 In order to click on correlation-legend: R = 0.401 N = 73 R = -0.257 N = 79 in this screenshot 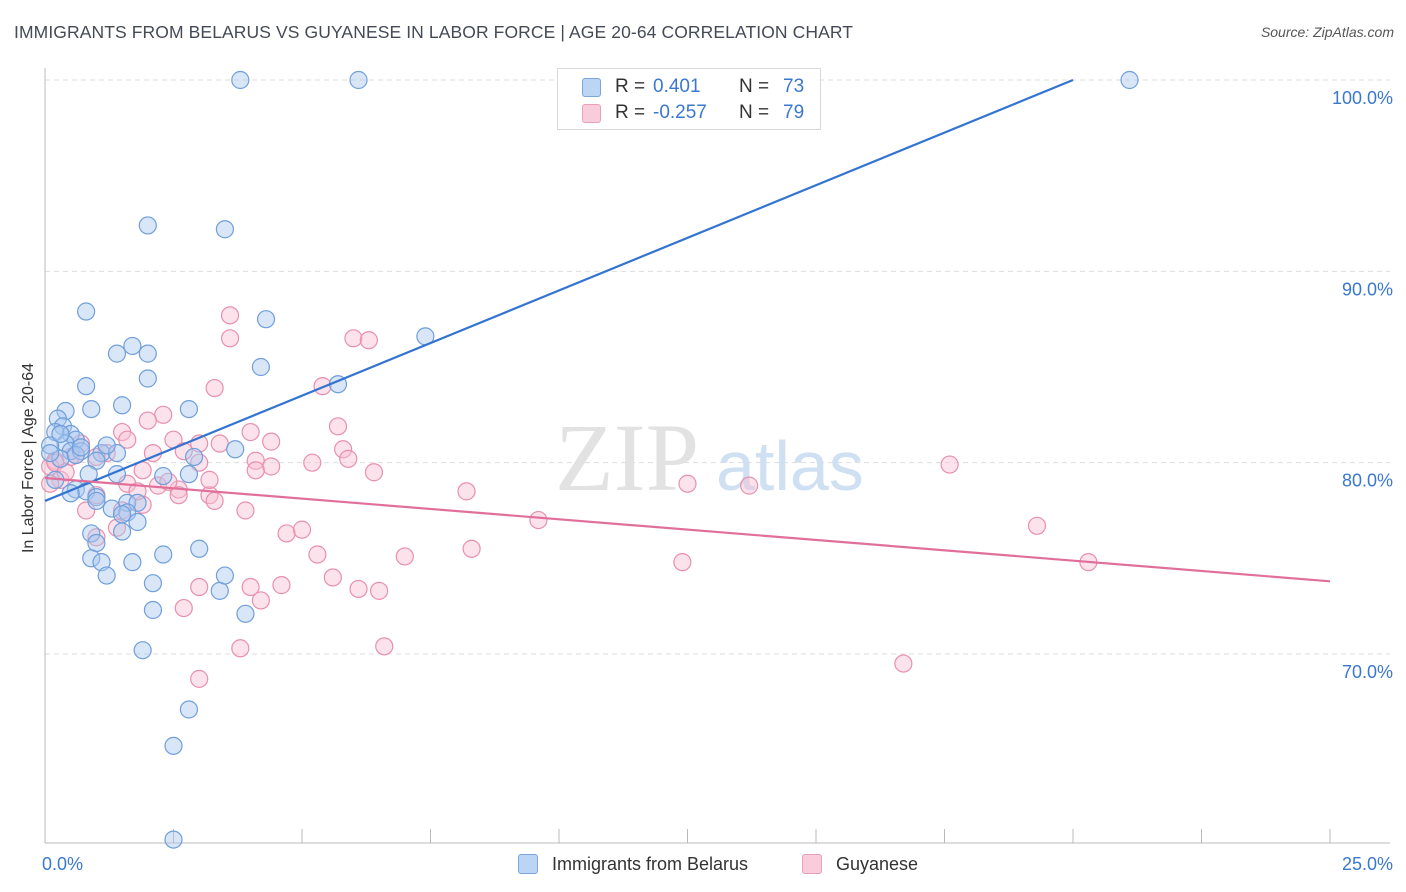, I will do `click(689, 99)`.